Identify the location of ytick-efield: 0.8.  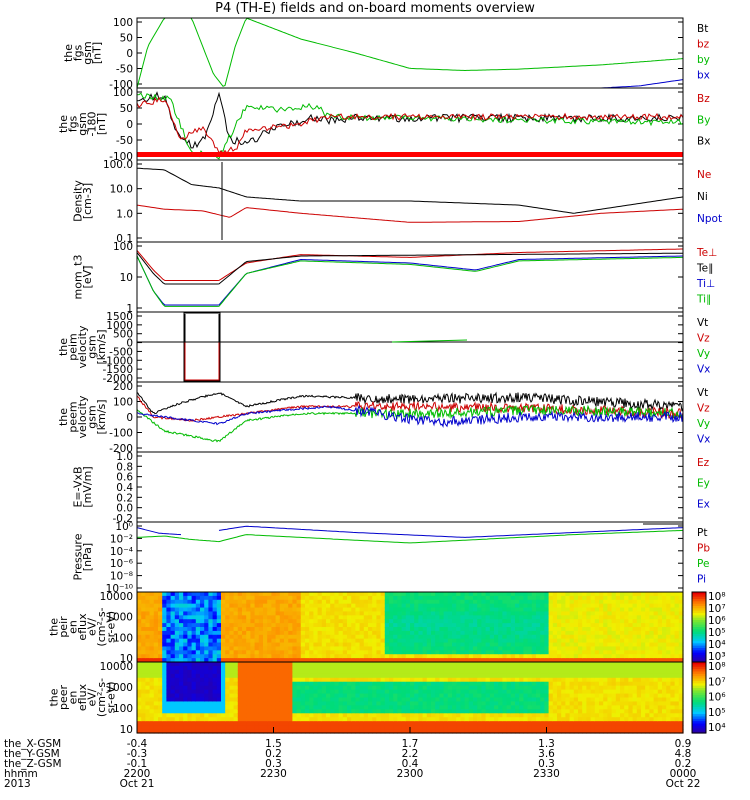
(124, 467).